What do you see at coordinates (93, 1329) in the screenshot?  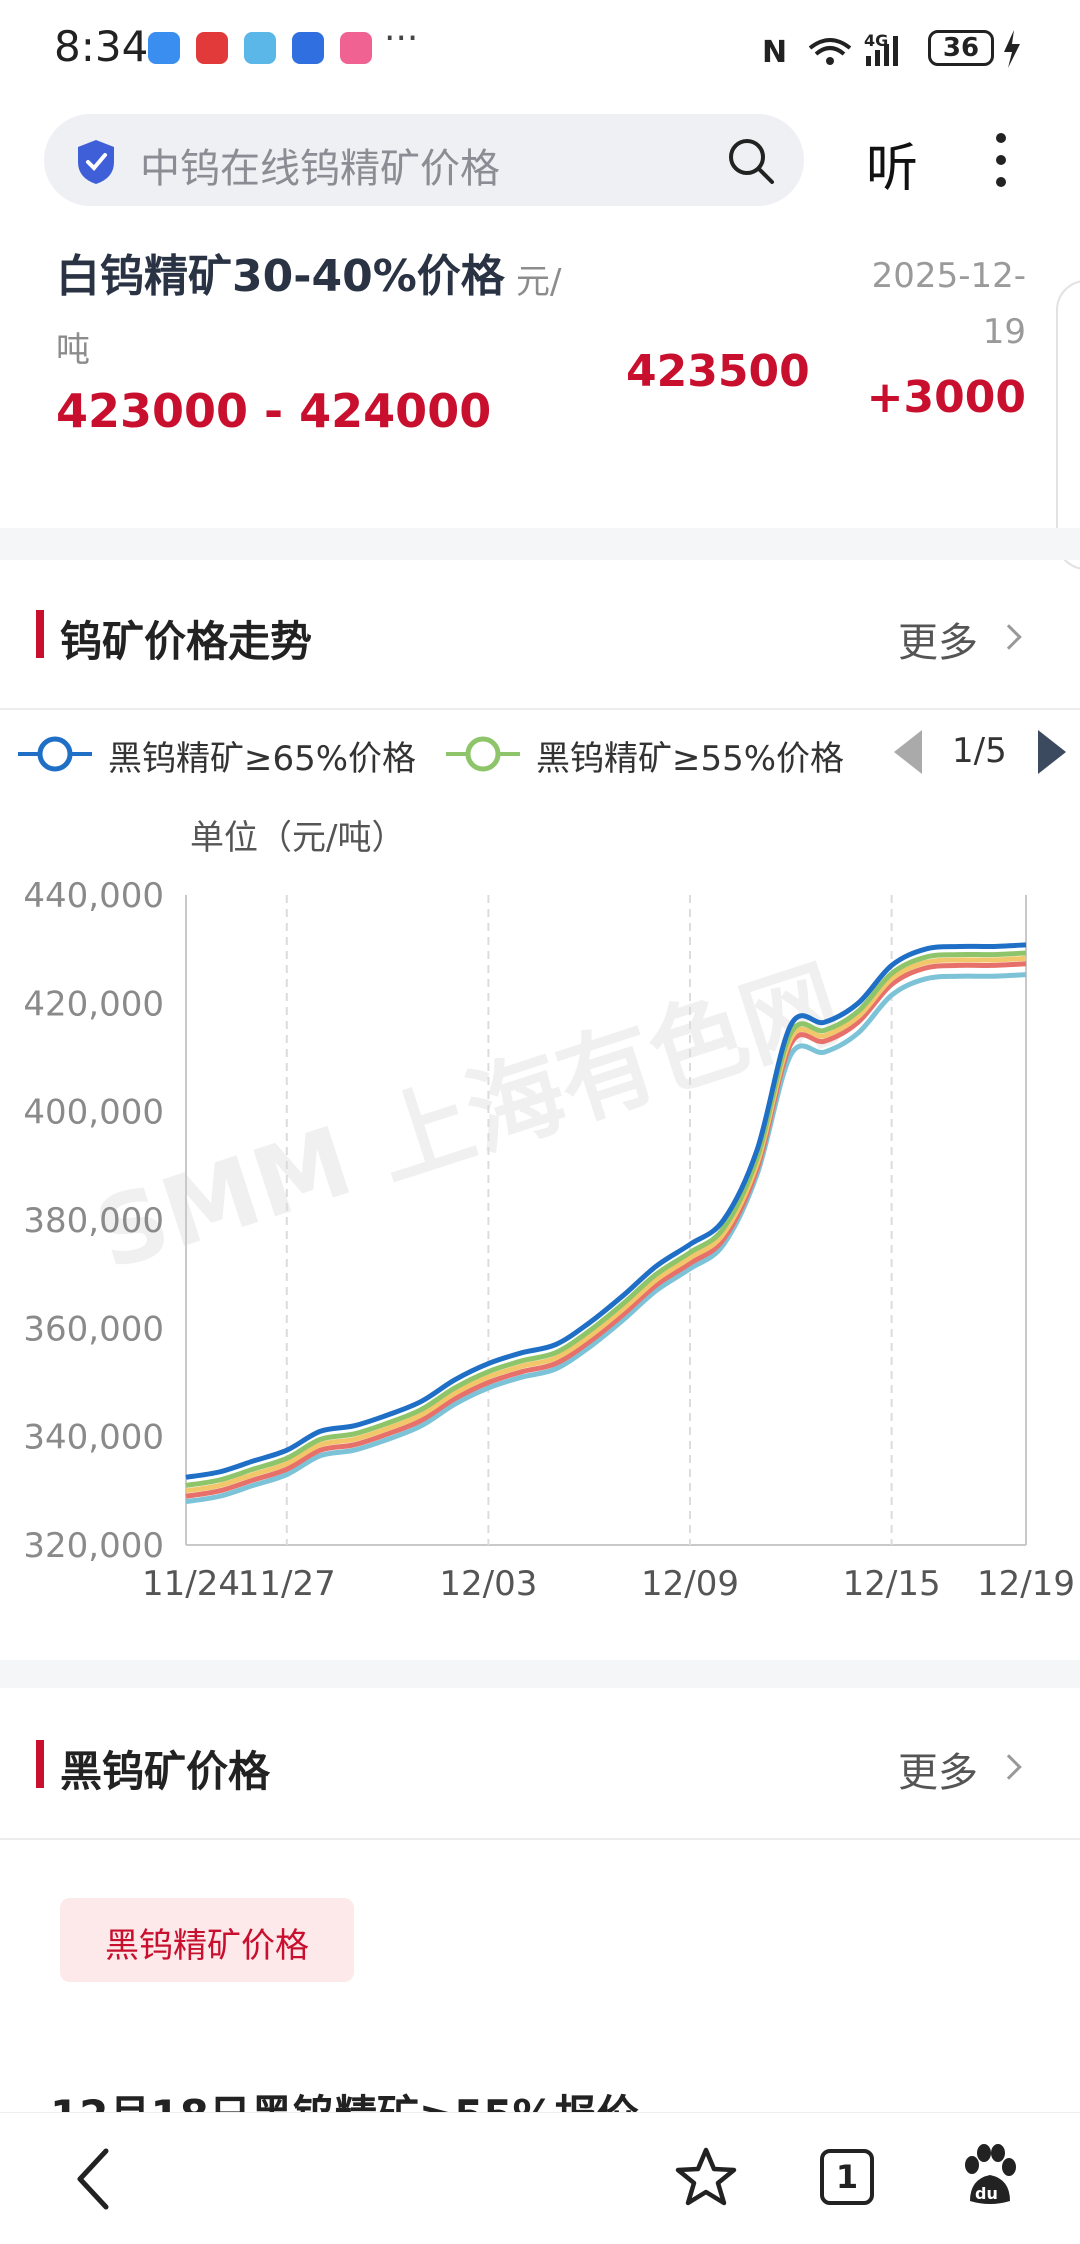 I see `y-tick-label: 360,000` at bounding box center [93, 1329].